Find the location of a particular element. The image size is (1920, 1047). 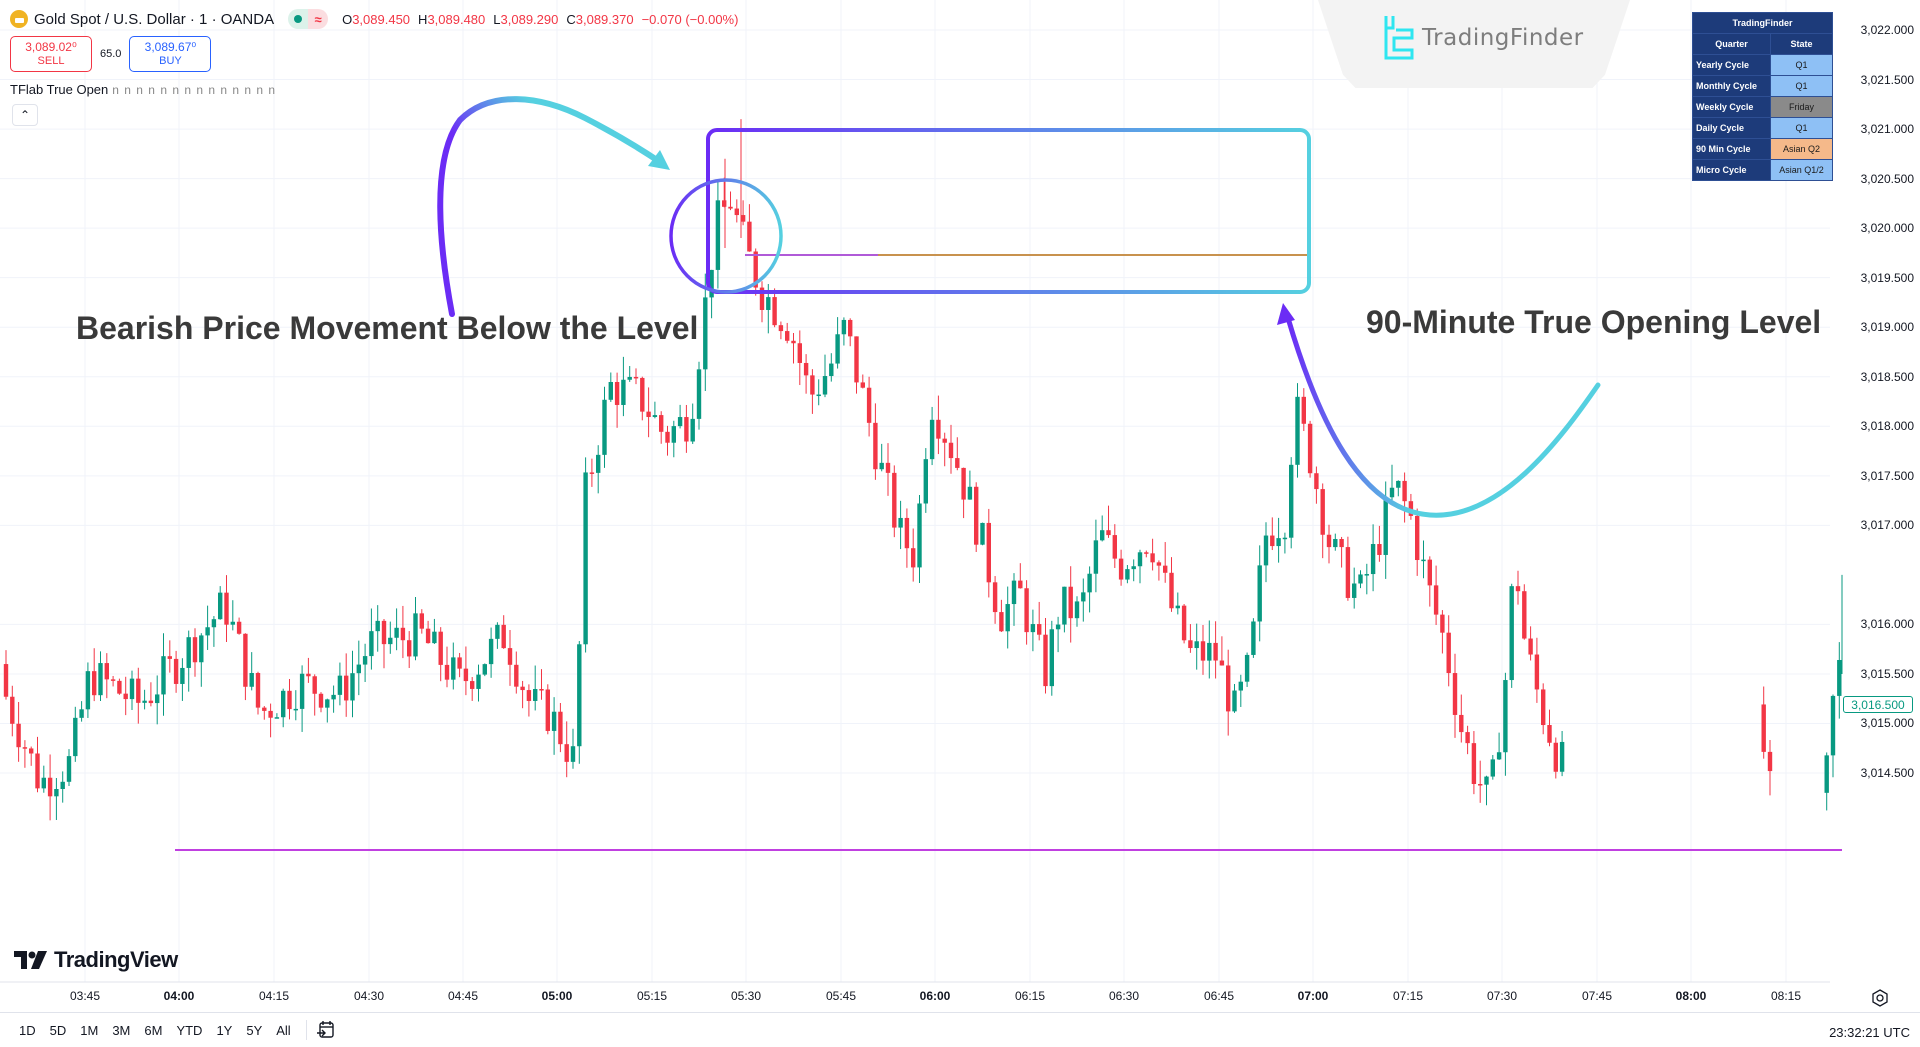

annotation-bearish-text: Bearish Price Movement Below the Level is located at coordinates (387, 328).